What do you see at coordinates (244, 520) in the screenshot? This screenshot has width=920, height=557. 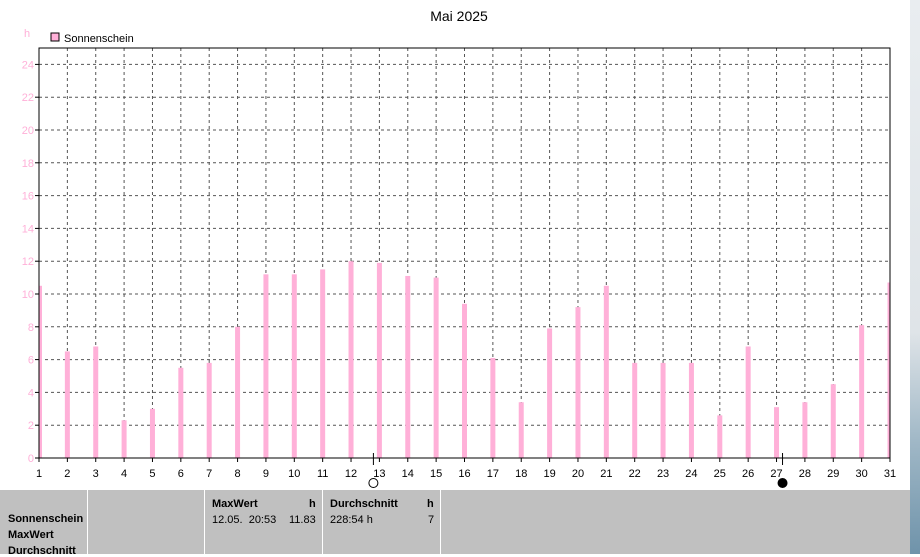 I see `max-datetime: 12.05. 20:53` at bounding box center [244, 520].